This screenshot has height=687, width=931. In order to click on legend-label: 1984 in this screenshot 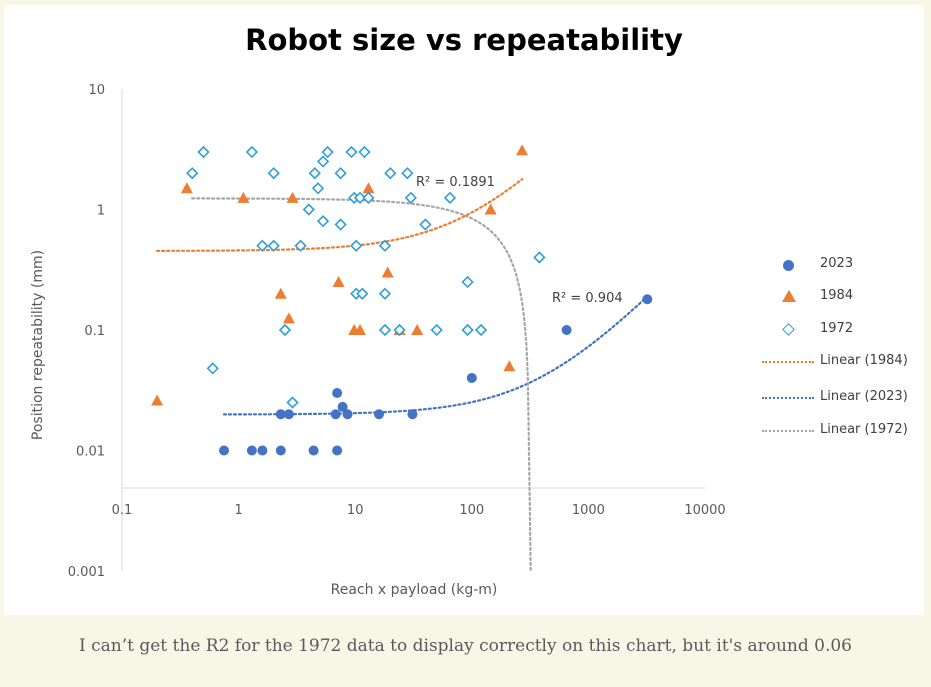, I will do `click(837, 295)`.